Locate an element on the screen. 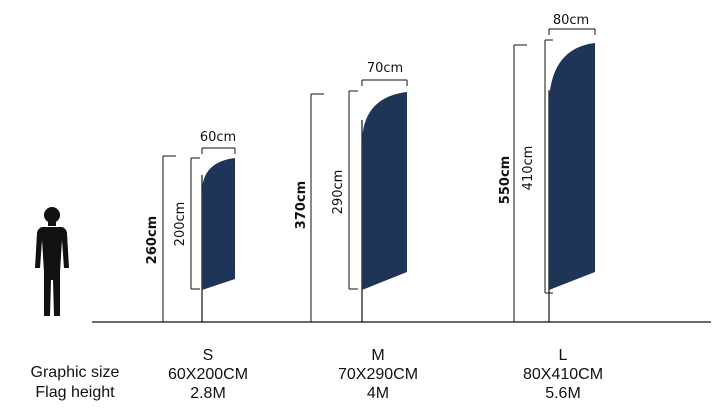  flag-height-legend: Flag height is located at coordinates (75, 392).